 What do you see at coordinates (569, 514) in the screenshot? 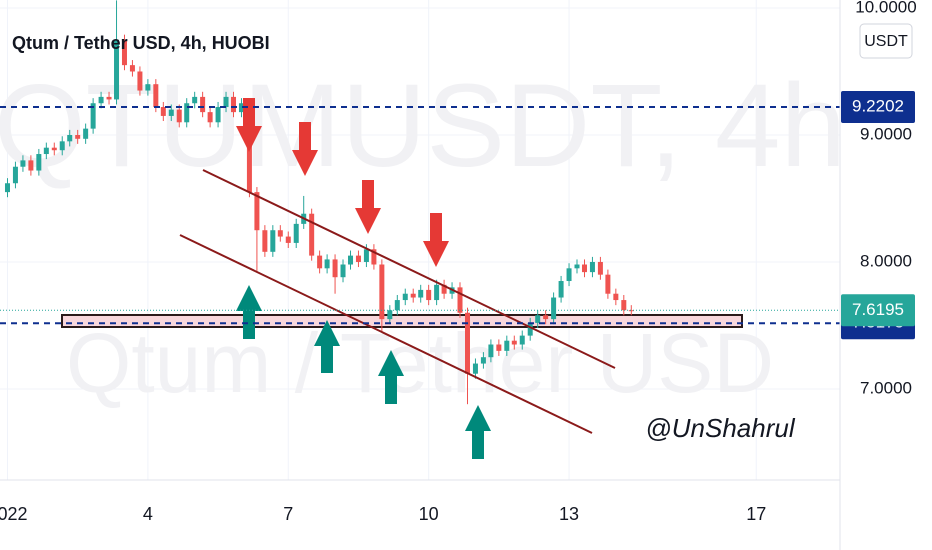
I see `x-tick-label: 13` at bounding box center [569, 514].